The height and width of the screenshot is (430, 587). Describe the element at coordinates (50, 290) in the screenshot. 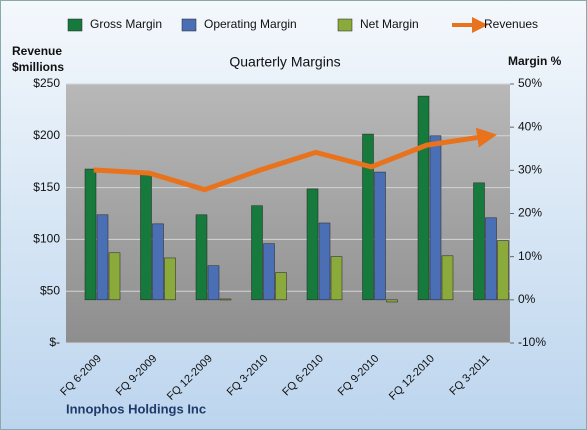

I see `y-tick-label: $50` at that location.